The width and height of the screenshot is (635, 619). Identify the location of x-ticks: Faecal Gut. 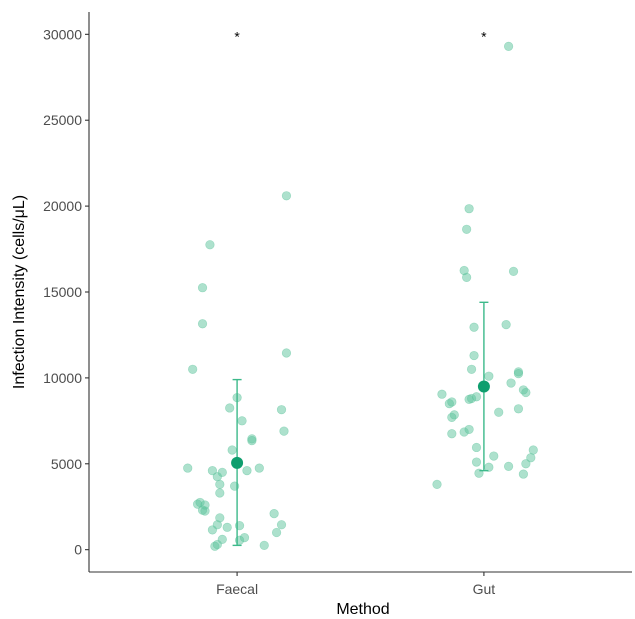
(355, 584).